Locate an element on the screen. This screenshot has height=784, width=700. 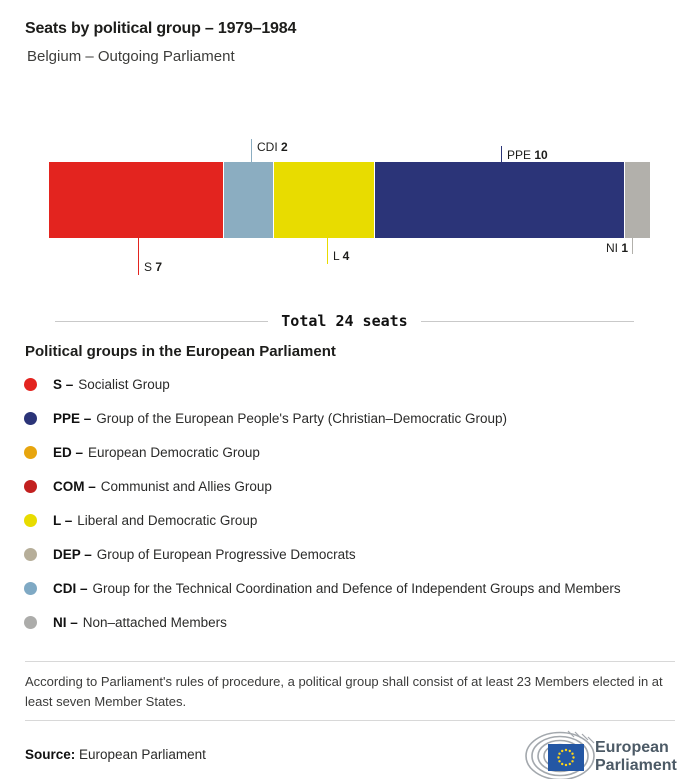
source-value: European Parliament is located at coordinates (142, 754).